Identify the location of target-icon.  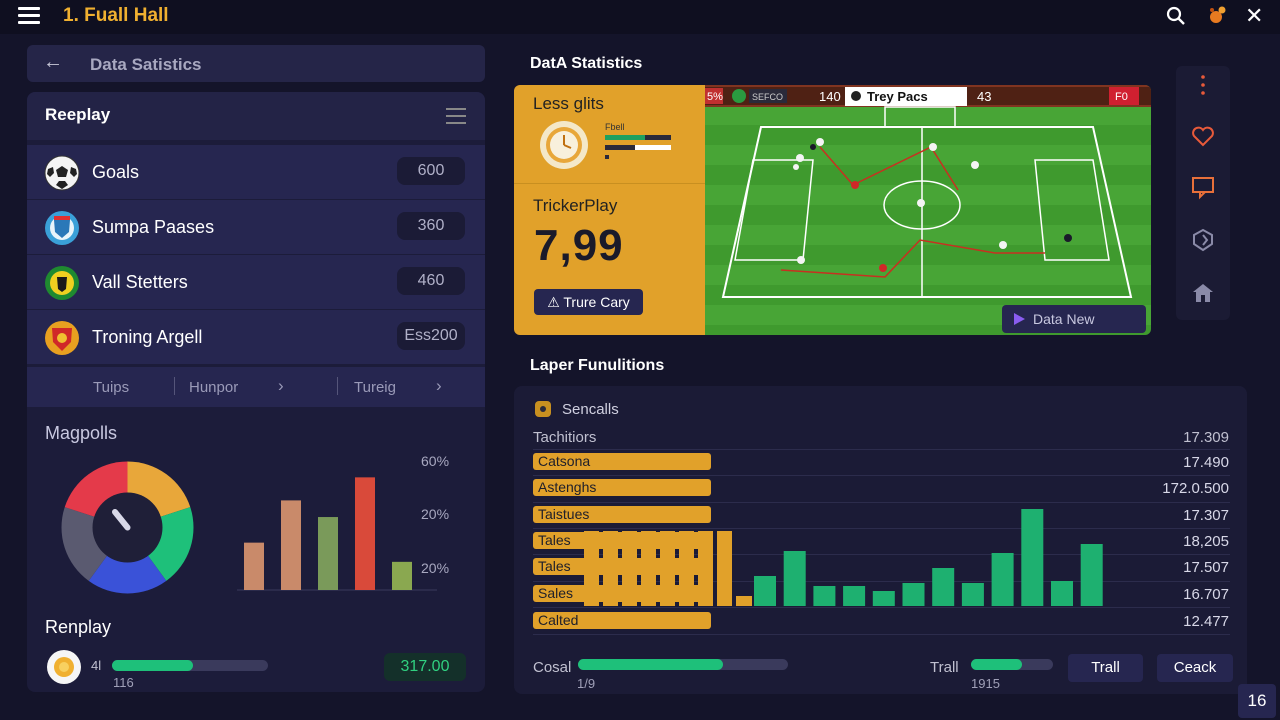
(543, 409).